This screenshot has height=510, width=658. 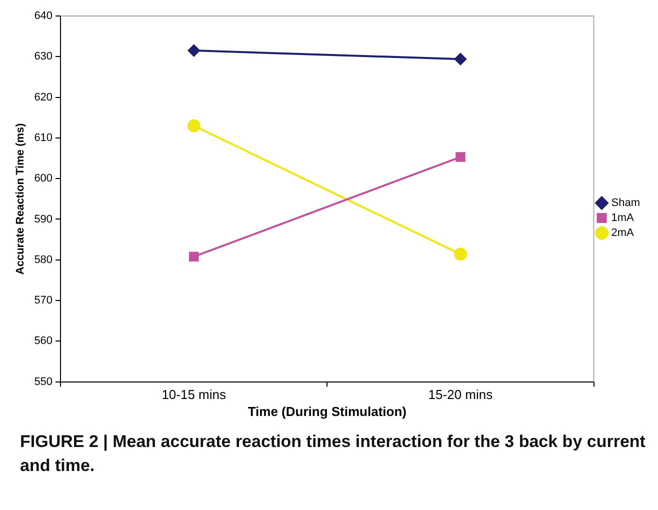 What do you see at coordinates (43, 56) in the screenshot?
I see `y-tick-label: 630` at bounding box center [43, 56].